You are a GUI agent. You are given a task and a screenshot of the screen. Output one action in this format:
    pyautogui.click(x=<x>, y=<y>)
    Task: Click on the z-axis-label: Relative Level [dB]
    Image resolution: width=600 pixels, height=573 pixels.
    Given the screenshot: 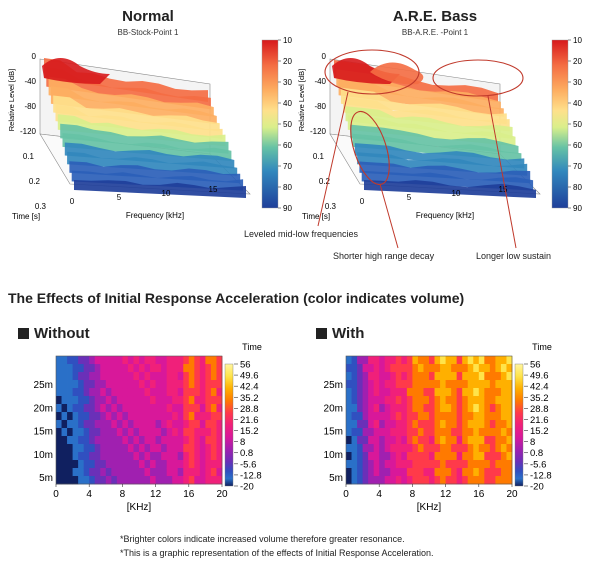 What is the action you would take?
    pyautogui.click(x=301, y=100)
    